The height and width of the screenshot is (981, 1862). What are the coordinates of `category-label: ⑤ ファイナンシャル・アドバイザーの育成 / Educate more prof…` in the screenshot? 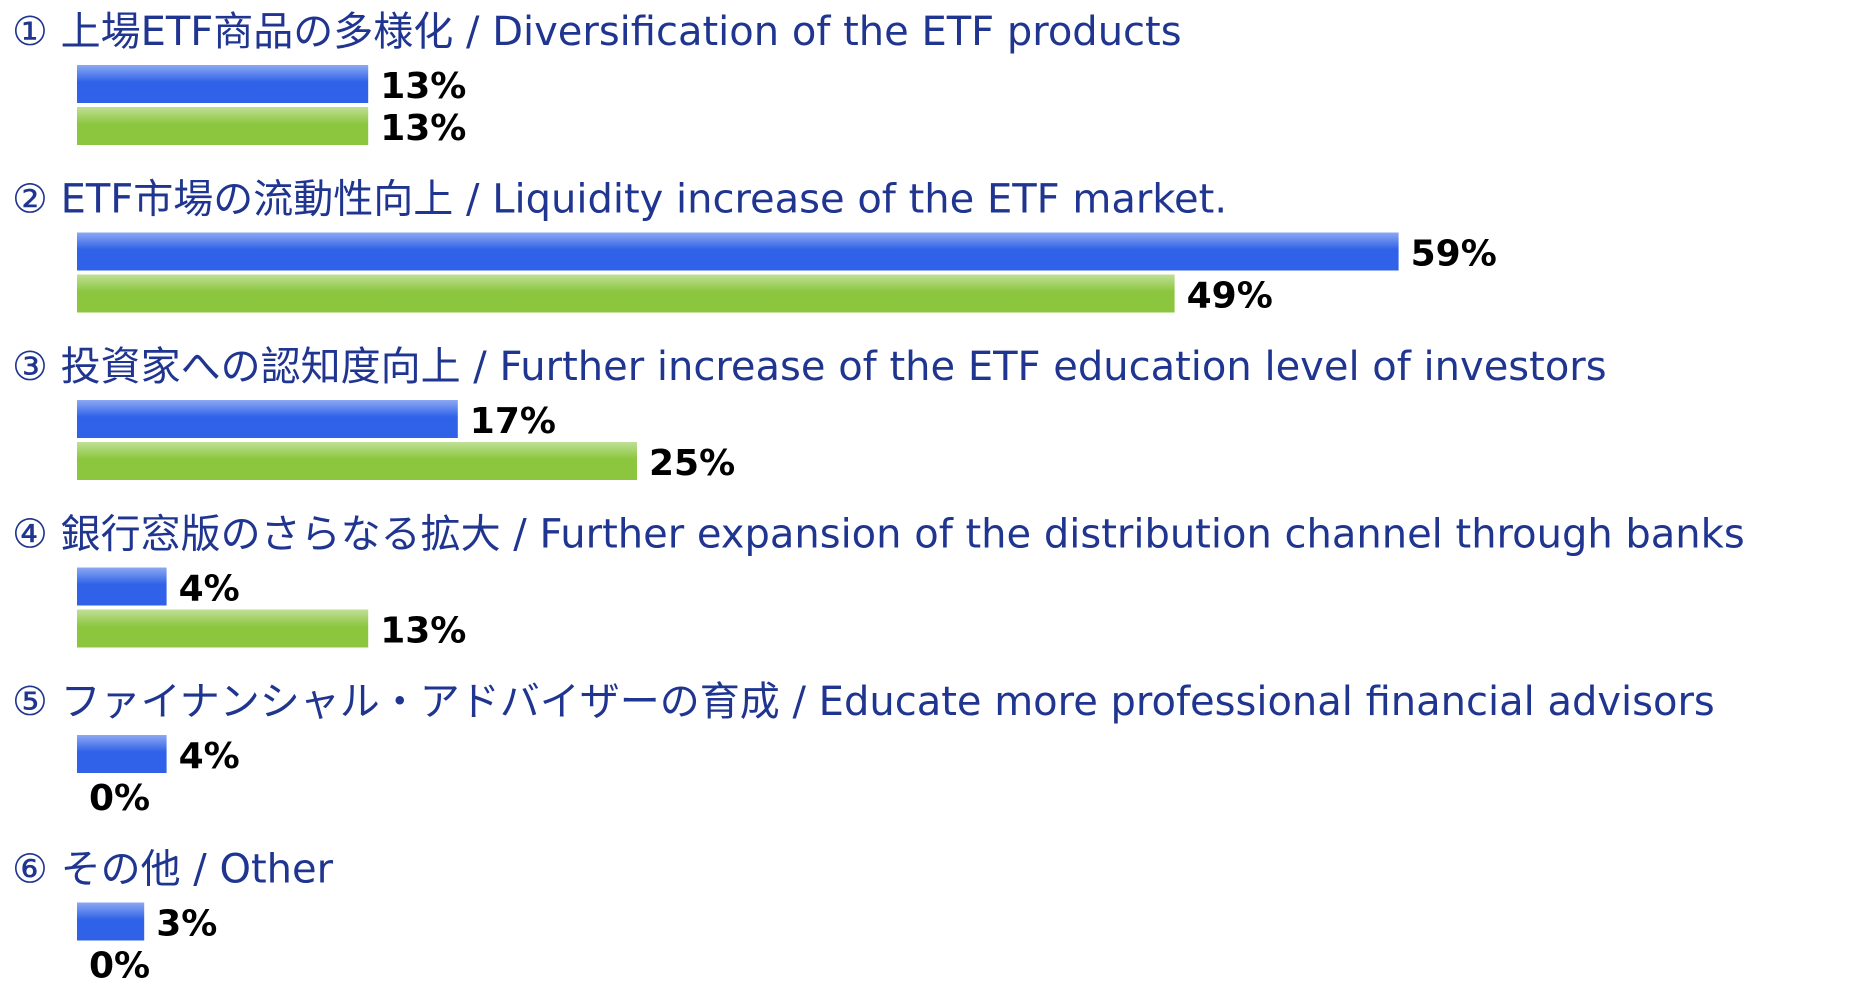 It's located at (863, 702).